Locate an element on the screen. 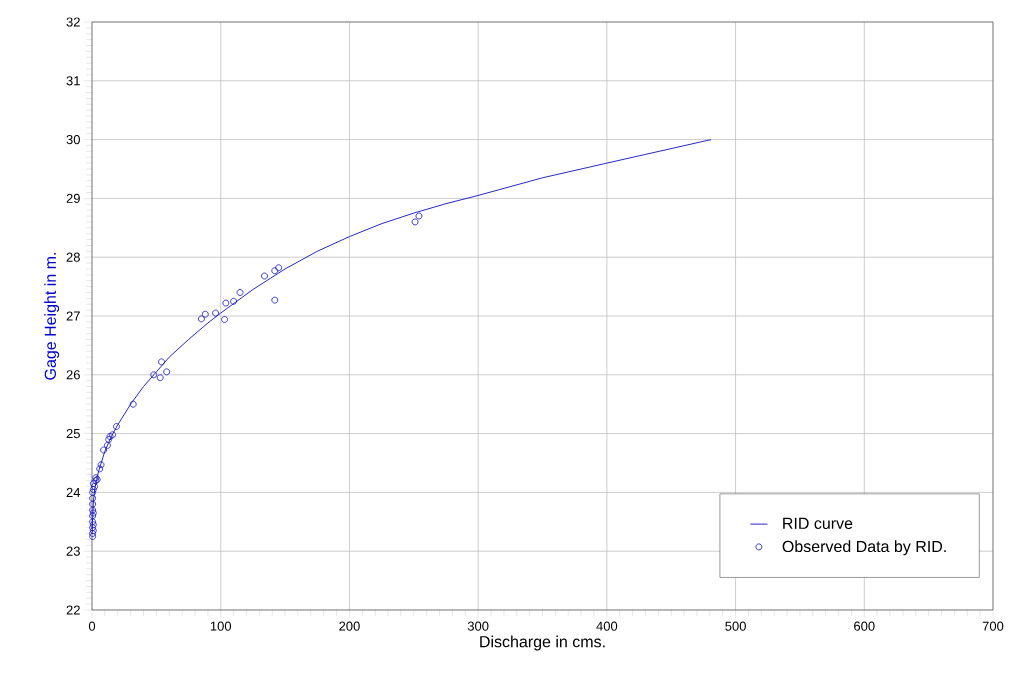 The height and width of the screenshot is (688, 1012). y-tick-label: 22 is located at coordinates (73, 610).